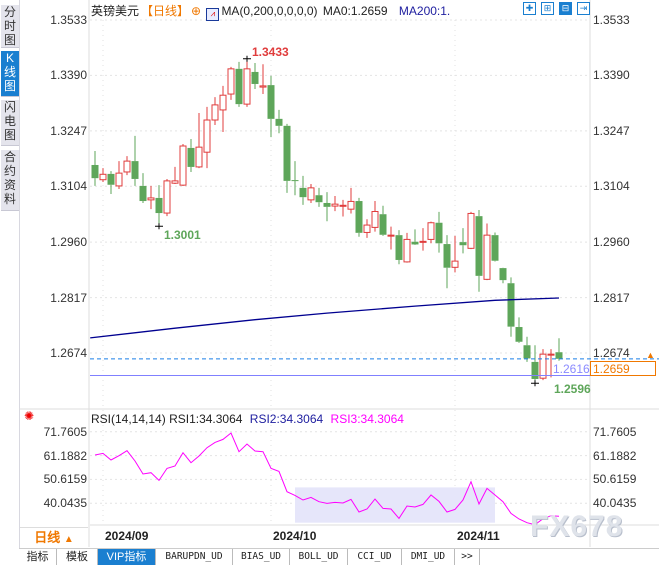 This screenshot has height=565, width=659. Describe the element at coordinates (611, 130) in the screenshot. I see `price-tick-right: 1.3247` at that location.